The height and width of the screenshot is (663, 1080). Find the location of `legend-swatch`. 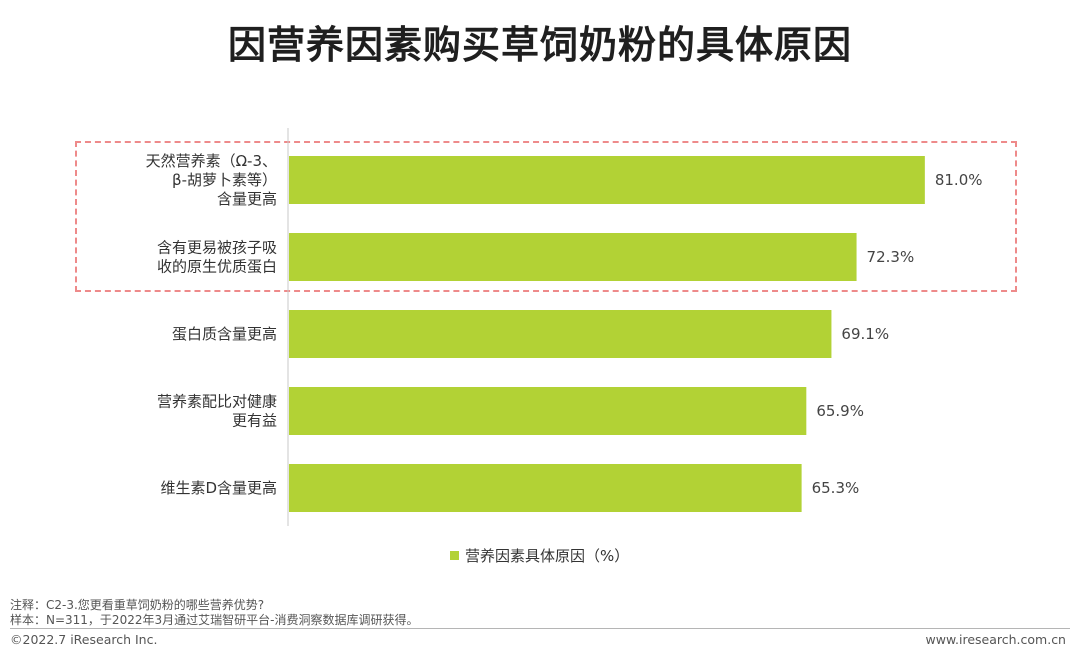

legend-swatch is located at coordinates (454, 555).